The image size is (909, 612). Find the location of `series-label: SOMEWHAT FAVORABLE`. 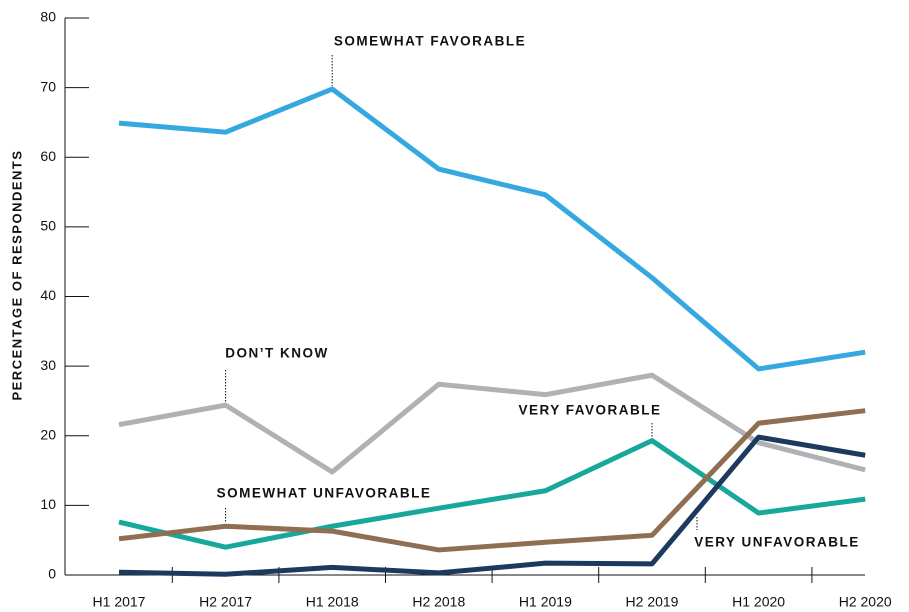

series-label: SOMEWHAT FAVORABLE is located at coordinates (430, 41).